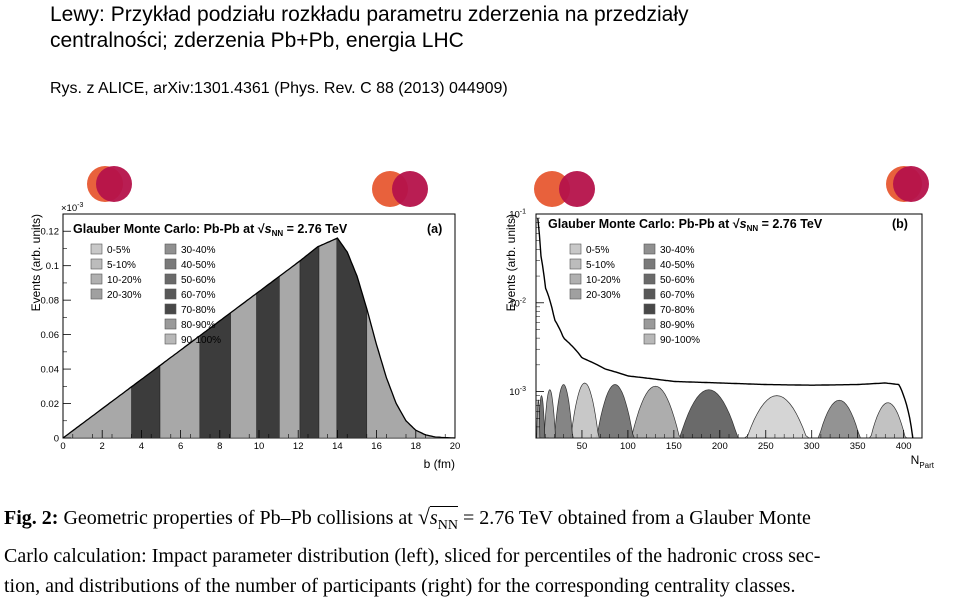 The image size is (960, 601). What do you see at coordinates (904, 446) in the screenshot?
I see `x-tick-label: 400` at bounding box center [904, 446].